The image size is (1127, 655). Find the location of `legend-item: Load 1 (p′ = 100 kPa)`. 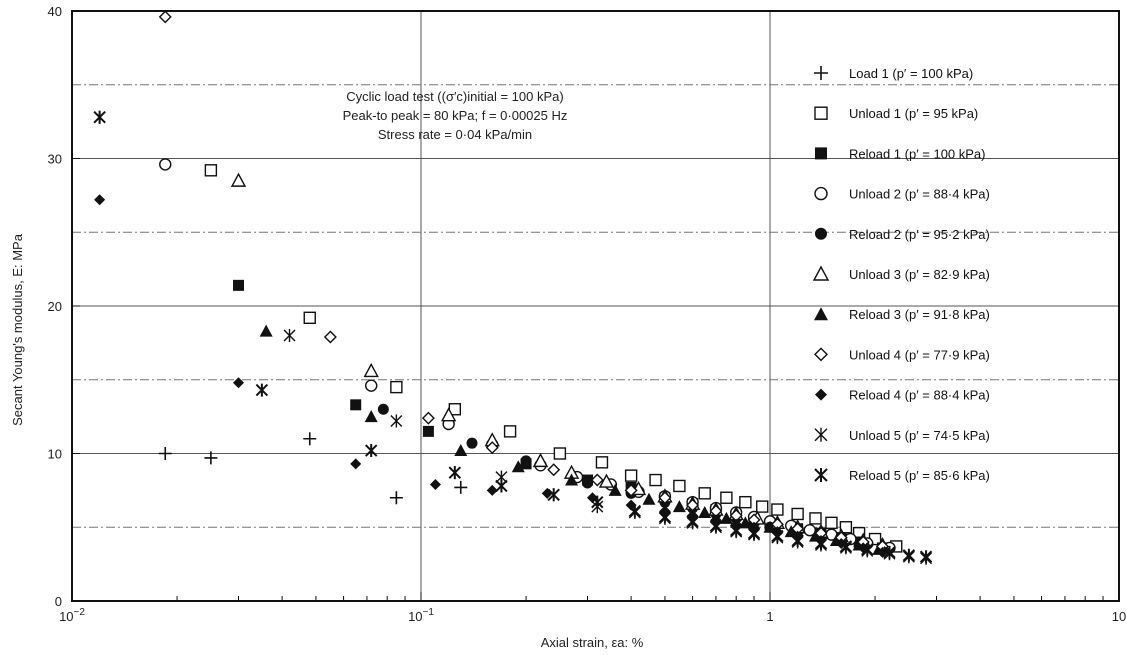

legend-item: Load 1 (p′ = 100 kPa) is located at coordinates (893, 73).